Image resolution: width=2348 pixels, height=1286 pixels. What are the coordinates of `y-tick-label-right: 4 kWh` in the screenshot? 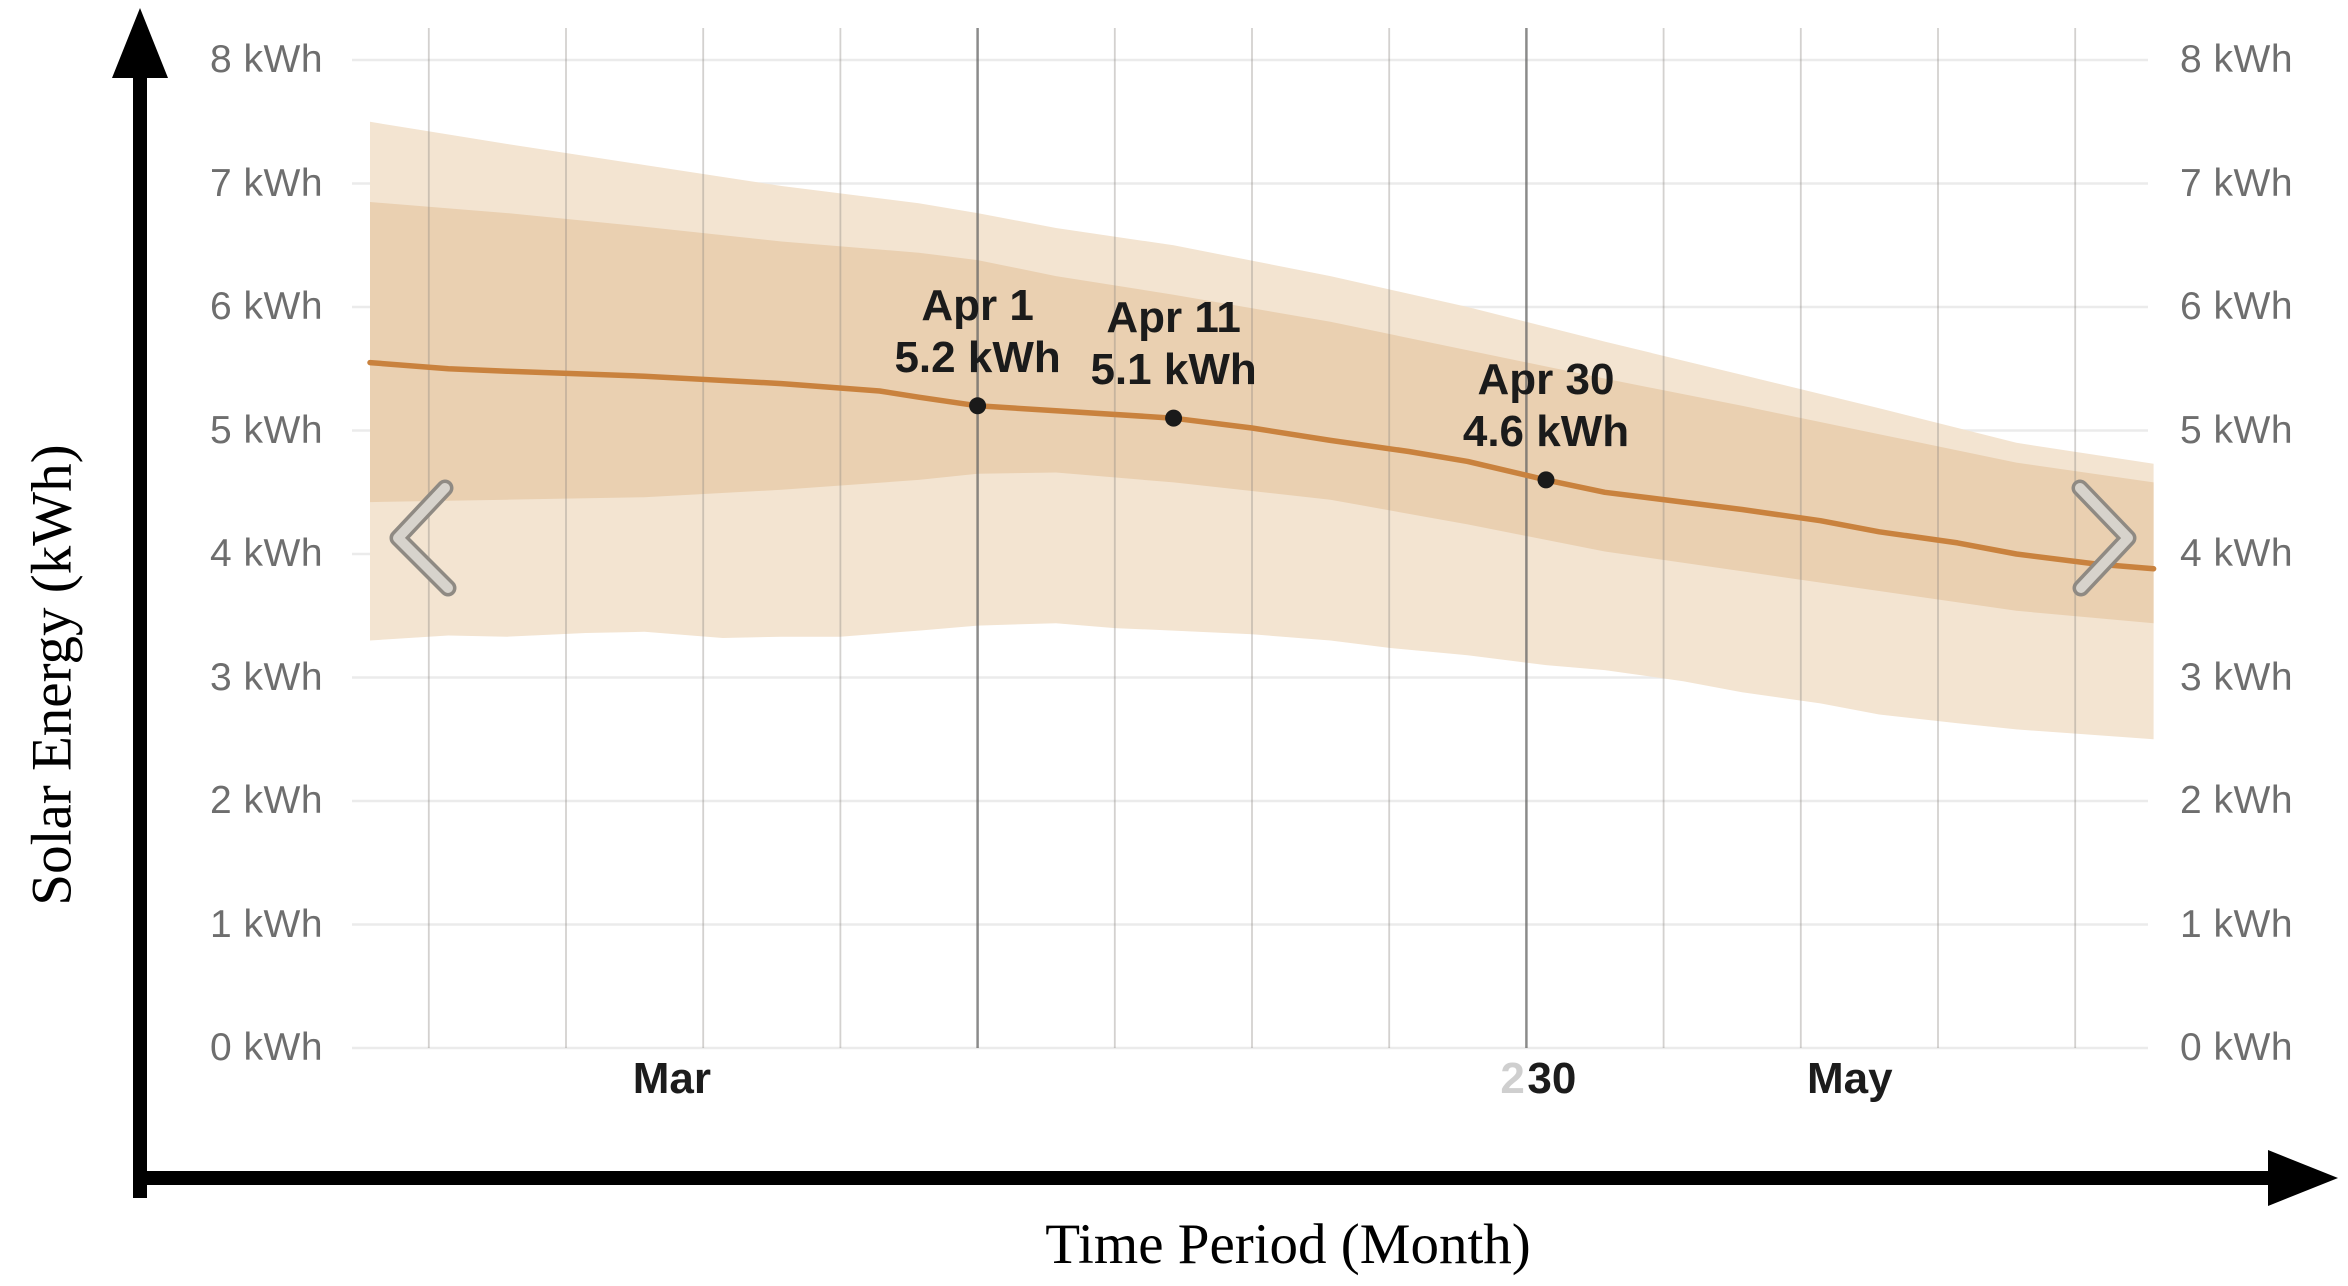 It's located at (2237, 553).